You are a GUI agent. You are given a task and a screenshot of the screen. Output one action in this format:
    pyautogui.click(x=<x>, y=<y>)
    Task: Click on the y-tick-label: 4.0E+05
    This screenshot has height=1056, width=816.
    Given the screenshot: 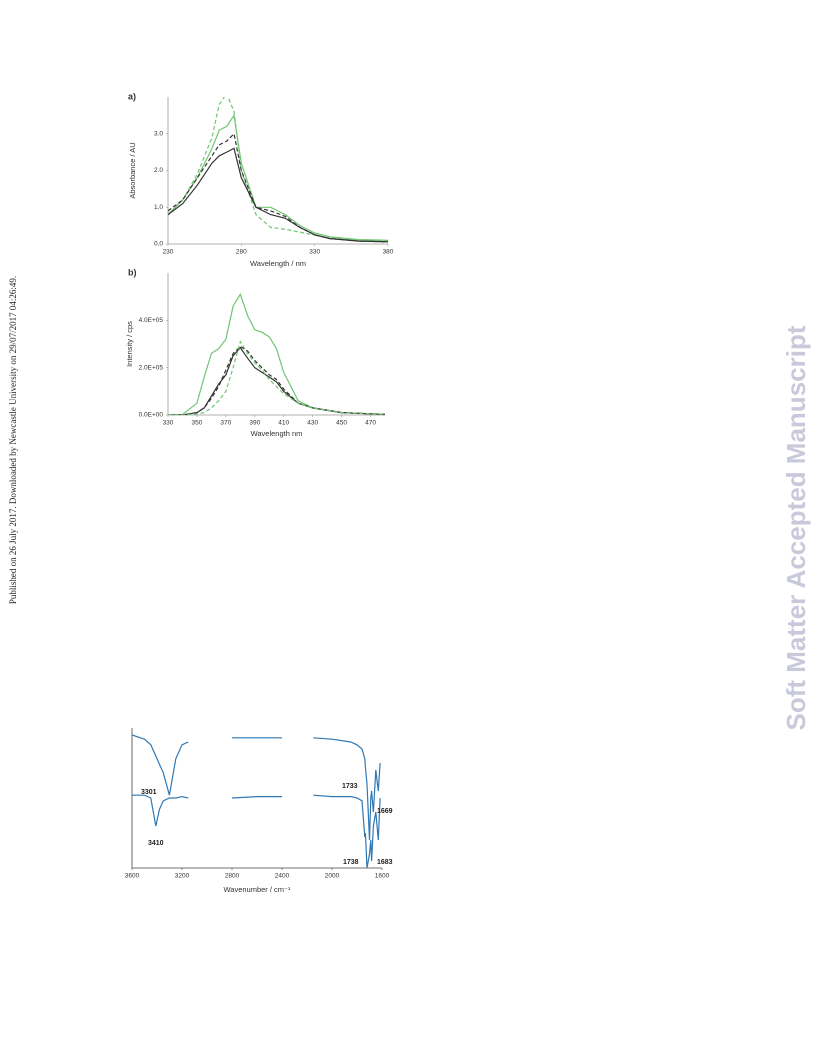 What is the action you would take?
    pyautogui.click(x=151, y=320)
    